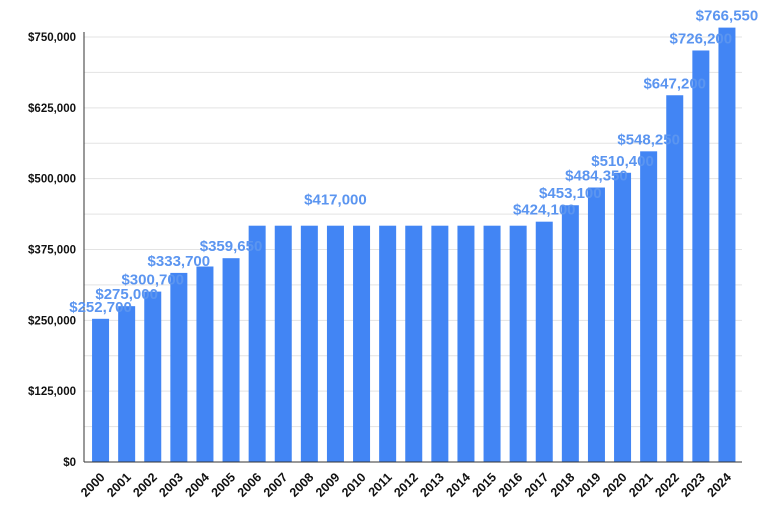 The width and height of the screenshot is (768, 522). What do you see at coordinates (179, 261) in the screenshot?
I see `data-label: $333,700` at bounding box center [179, 261].